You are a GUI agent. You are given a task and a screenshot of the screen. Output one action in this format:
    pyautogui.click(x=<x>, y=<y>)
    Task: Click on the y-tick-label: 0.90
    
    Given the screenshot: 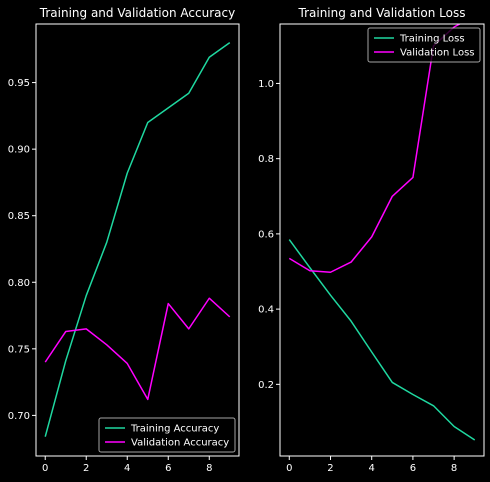 What is the action you would take?
    pyautogui.click(x=19, y=150)
    